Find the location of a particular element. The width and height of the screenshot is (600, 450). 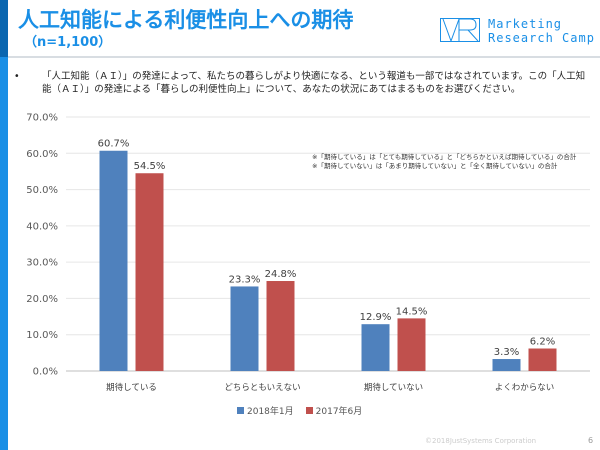

y-tick-label: 70.0% is located at coordinates (42, 118).